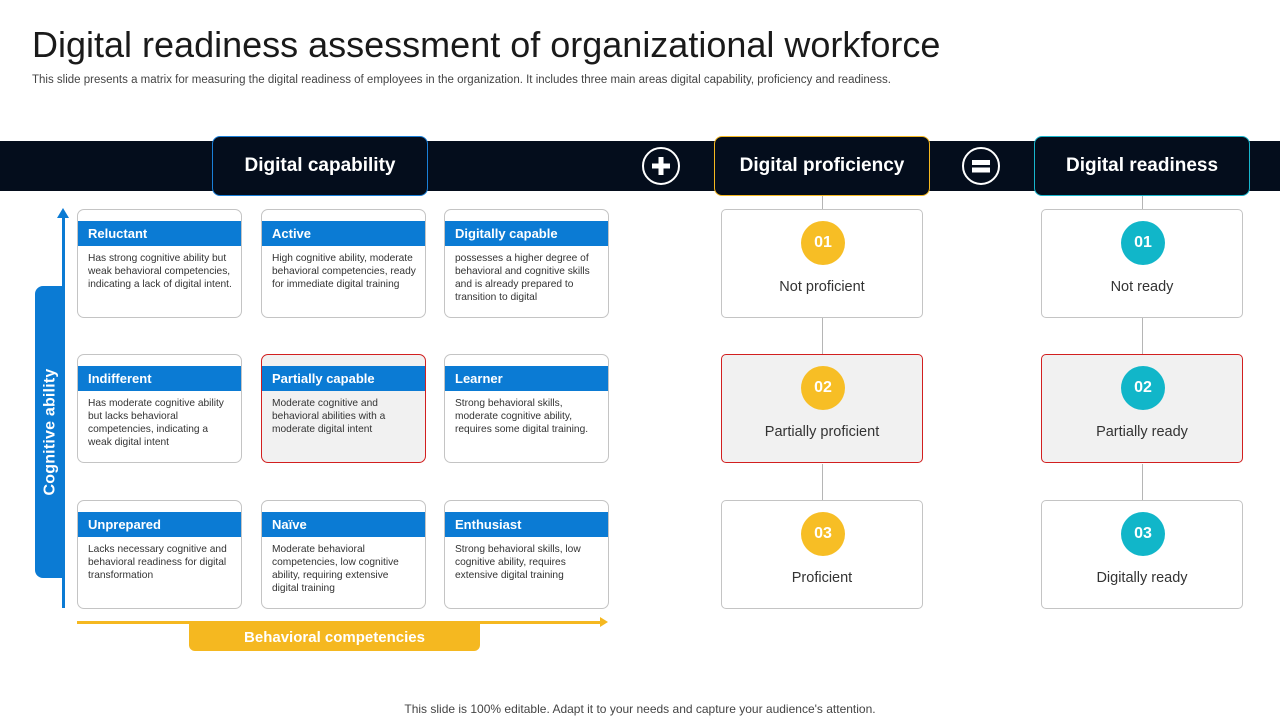 The width and height of the screenshot is (1280, 720). What do you see at coordinates (63, 213) in the screenshot?
I see `cognitive-axis-arrow-icon` at bounding box center [63, 213].